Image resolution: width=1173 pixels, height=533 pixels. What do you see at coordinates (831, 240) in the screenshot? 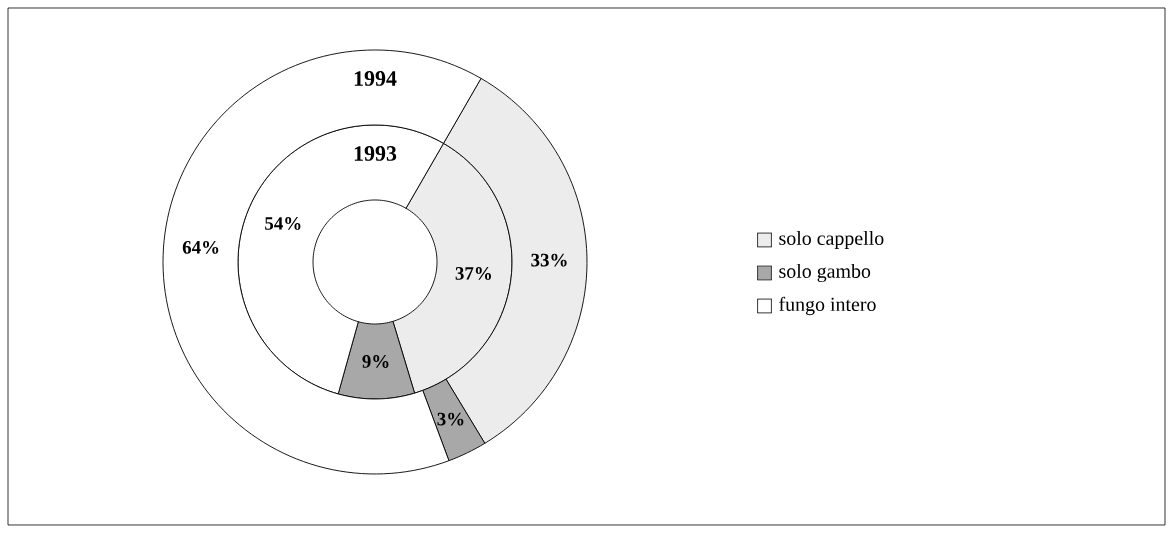
I see `legend-label: solo cappello` at bounding box center [831, 240].